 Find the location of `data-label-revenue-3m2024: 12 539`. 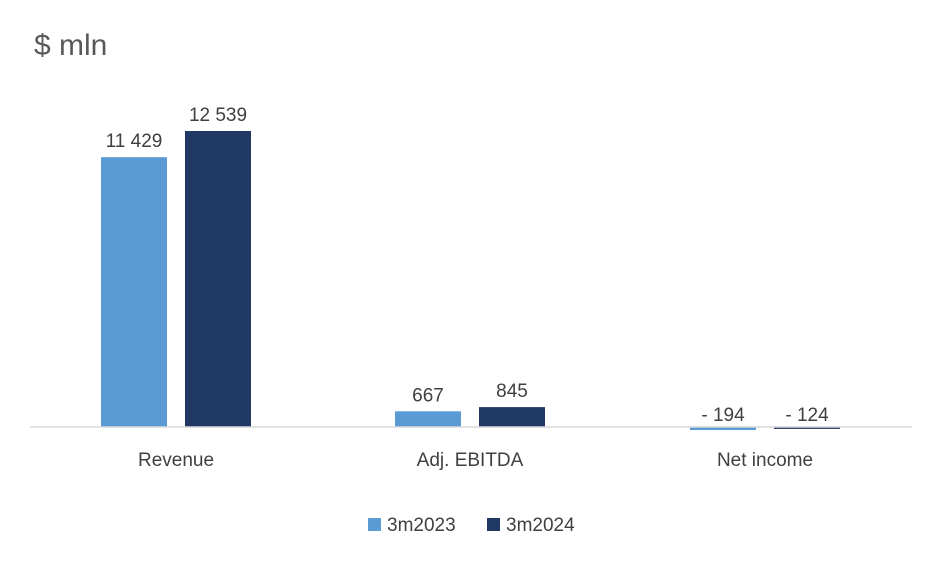

data-label-revenue-3m2024: 12 539 is located at coordinates (218, 115).